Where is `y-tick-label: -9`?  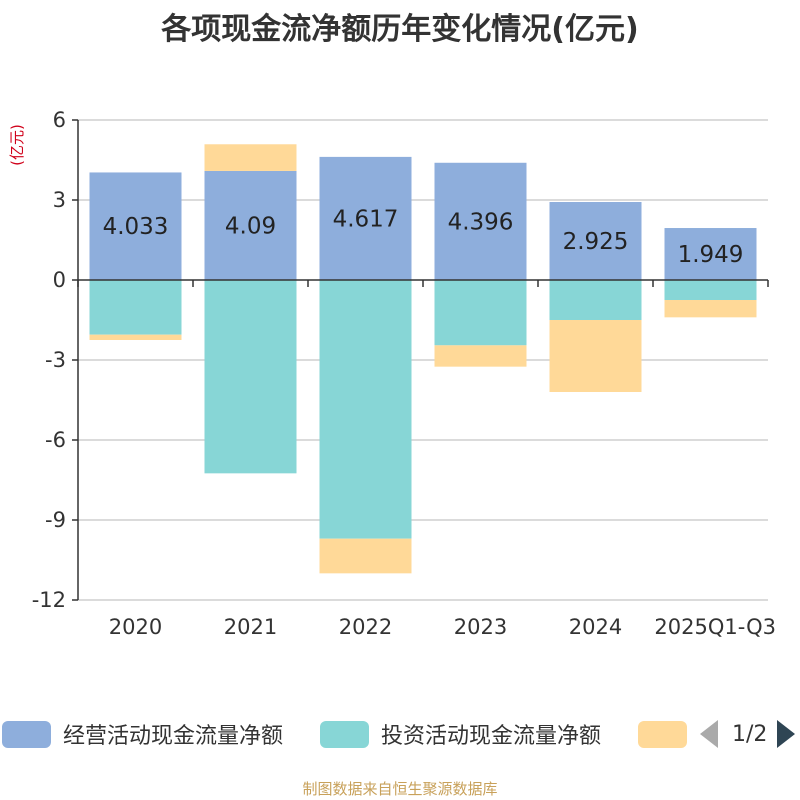 y-tick-label: -9 is located at coordinates (55, 520).